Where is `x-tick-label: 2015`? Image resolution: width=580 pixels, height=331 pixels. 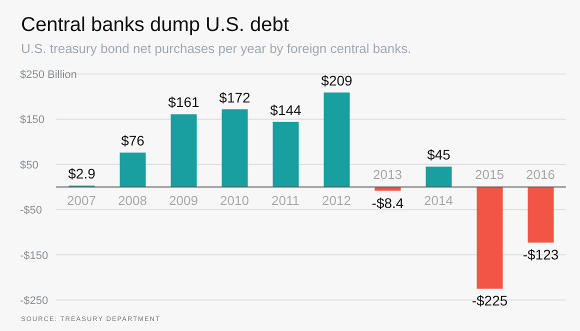
x-tick-label: 2015 is located at coordinates (489, 174).